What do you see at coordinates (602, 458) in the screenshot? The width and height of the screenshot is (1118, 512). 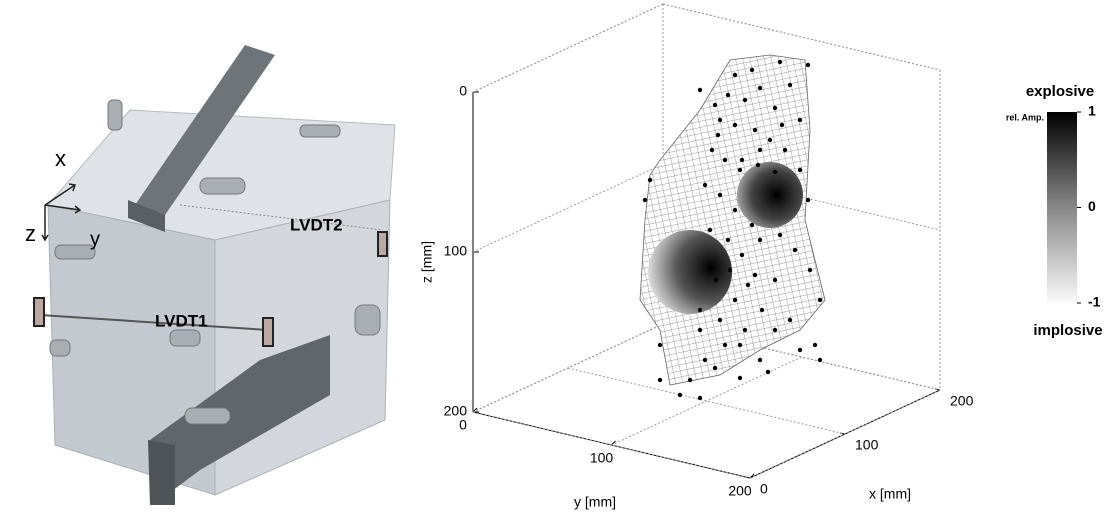 I see `y-tick-label: 100` at bounding box center [602, 458].